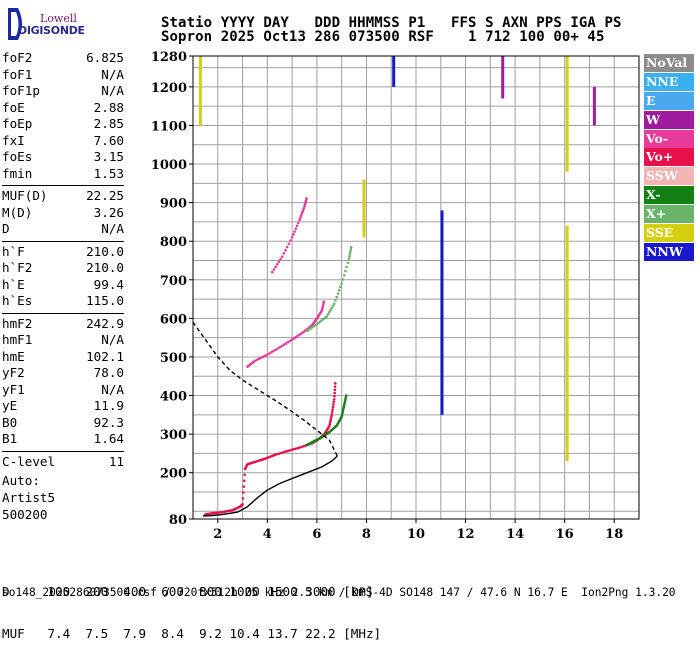 The width and height of the screenshot is (700, 655). Describe the element at coordinates (108, 372) in the screenshot. I see `param-value: 78.0` at that location.